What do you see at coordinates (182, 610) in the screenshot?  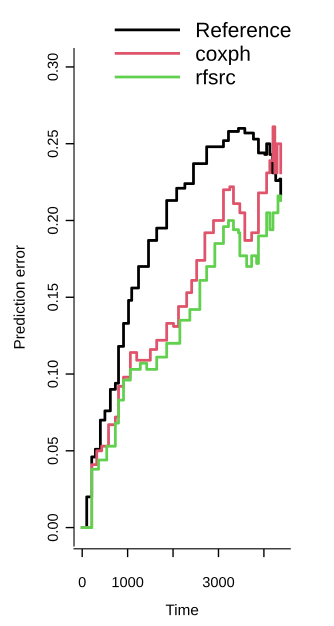 I see `x-axis-title: Time` at bounding box center [182, 610].